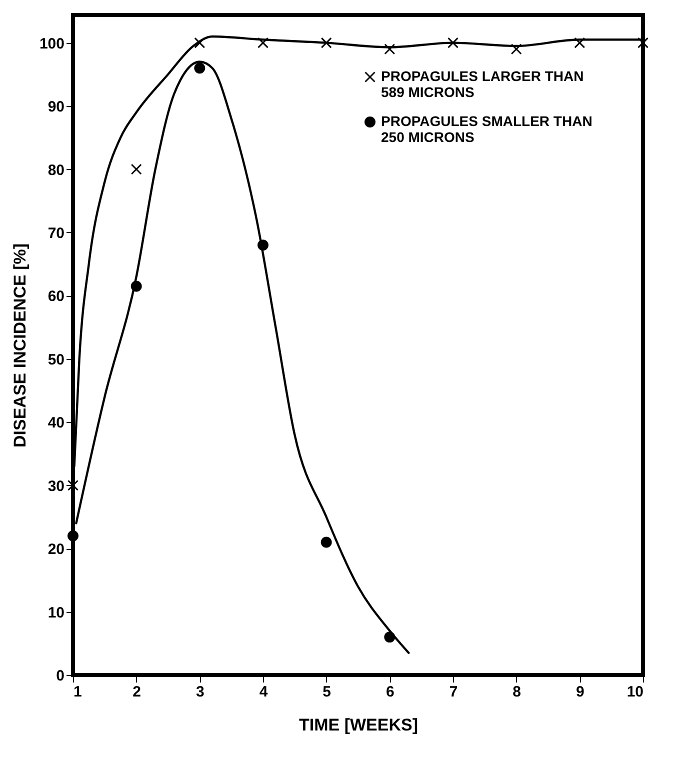 The width and height of the screenshot is (680, 777). Describe the element at coordinates (56, 233) in the screenshot. I see `y-tick-label: 70` at that location.